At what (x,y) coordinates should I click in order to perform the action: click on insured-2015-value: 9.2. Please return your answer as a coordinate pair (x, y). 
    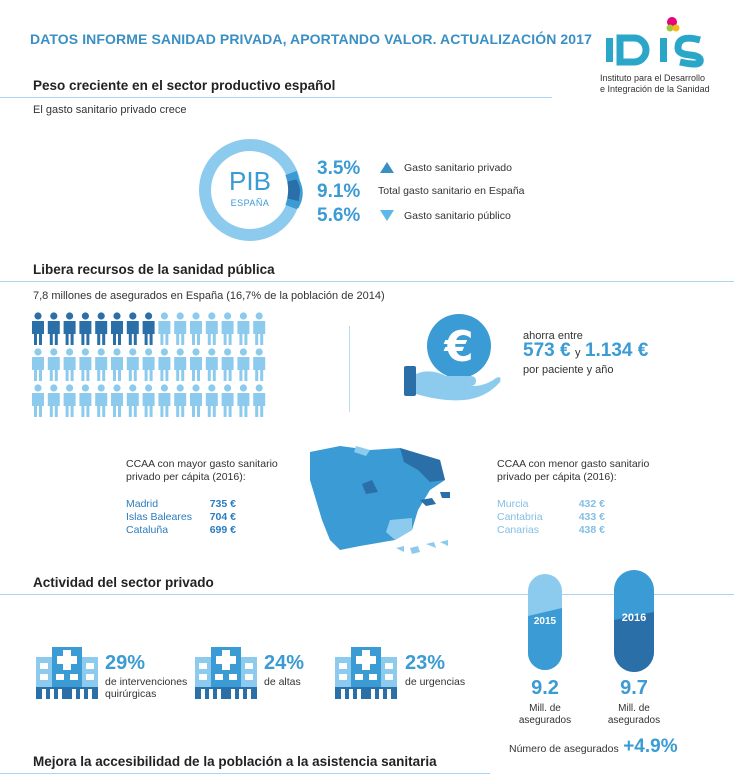
    Looking at the image, I should click on (545, 688).